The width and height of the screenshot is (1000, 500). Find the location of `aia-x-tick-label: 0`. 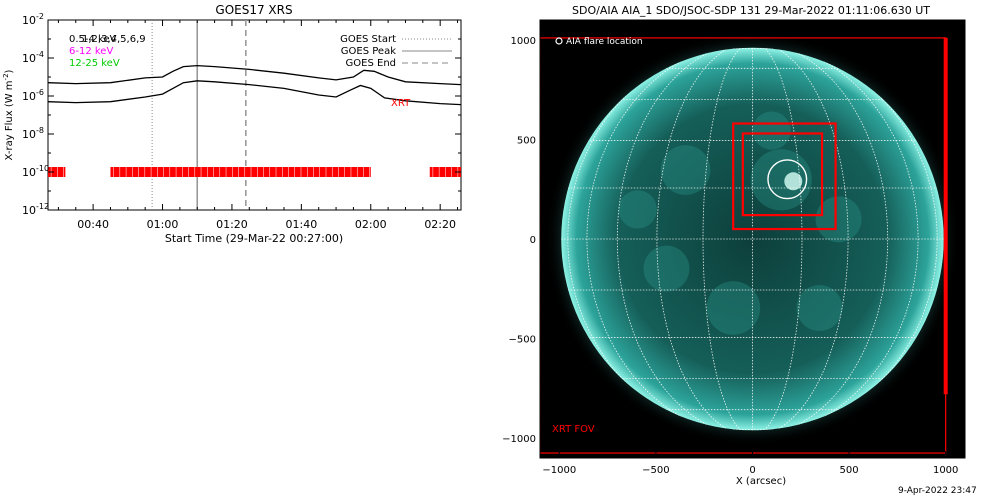

aia-x-tick-label: 0 is located at coordinates (752, 470).